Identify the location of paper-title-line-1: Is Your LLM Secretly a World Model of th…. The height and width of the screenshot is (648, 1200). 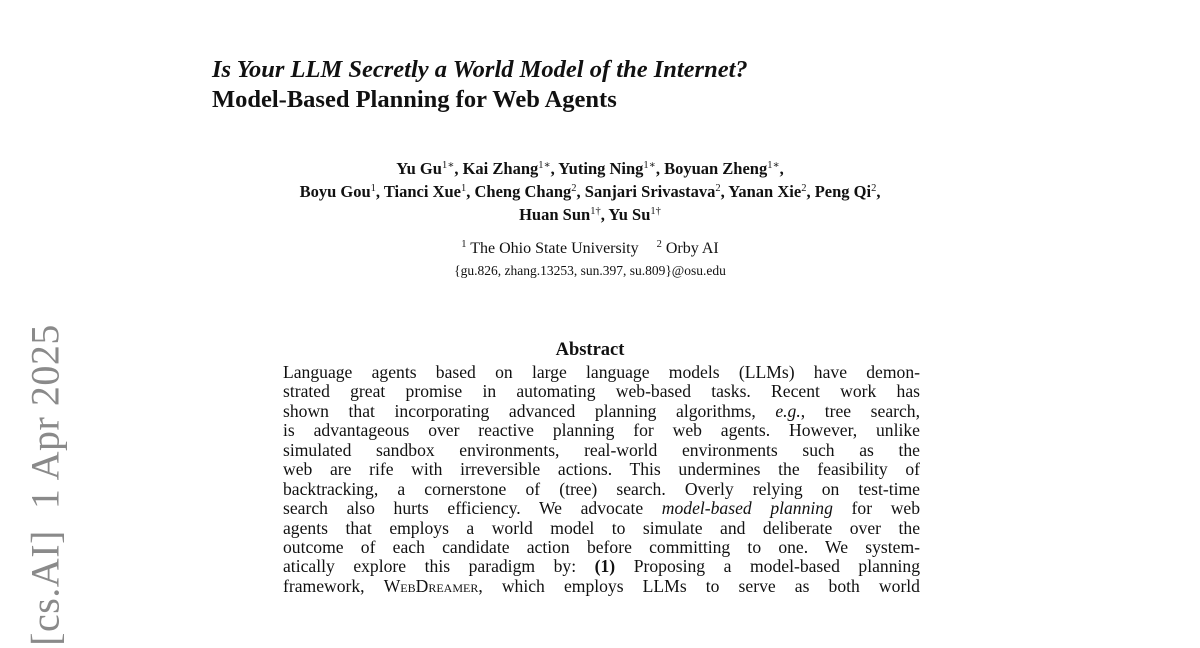
(480, 69).